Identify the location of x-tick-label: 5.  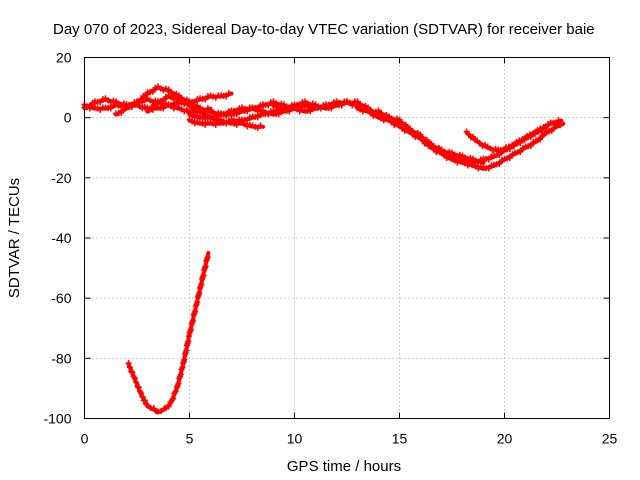
(190, 439).